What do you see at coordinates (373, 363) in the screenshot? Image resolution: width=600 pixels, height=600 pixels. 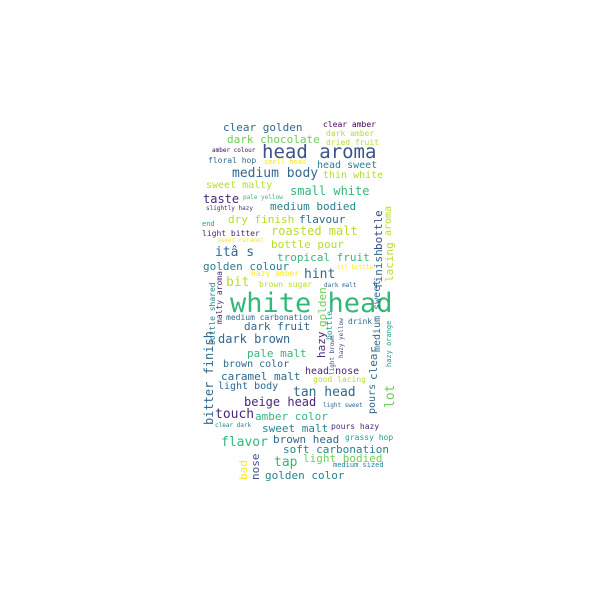 I see `word-clear-vertical: clear` at bounding box center [373, 363].